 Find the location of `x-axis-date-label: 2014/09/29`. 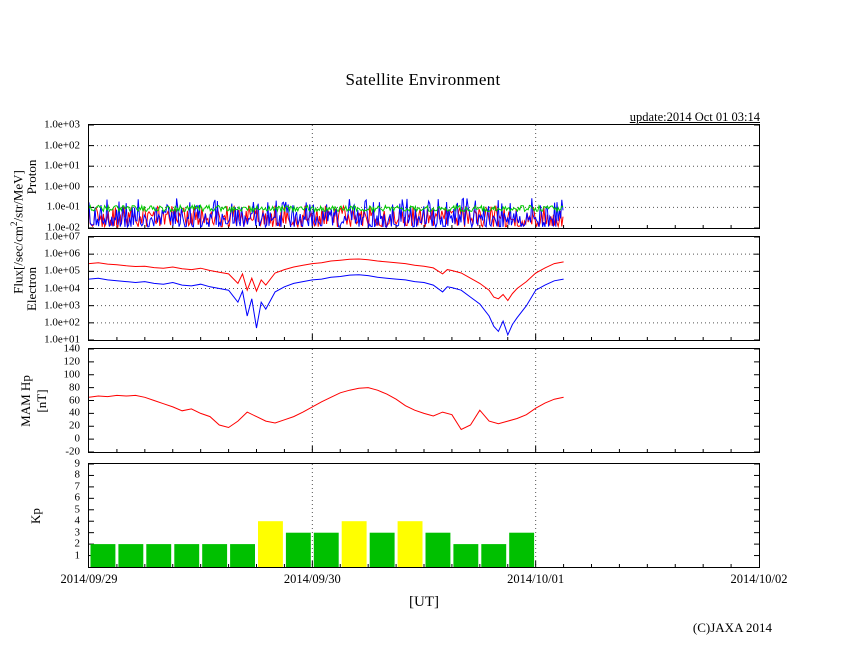

x-axis-date-label: 2014/09/29 is located at coordinates (89, 579).